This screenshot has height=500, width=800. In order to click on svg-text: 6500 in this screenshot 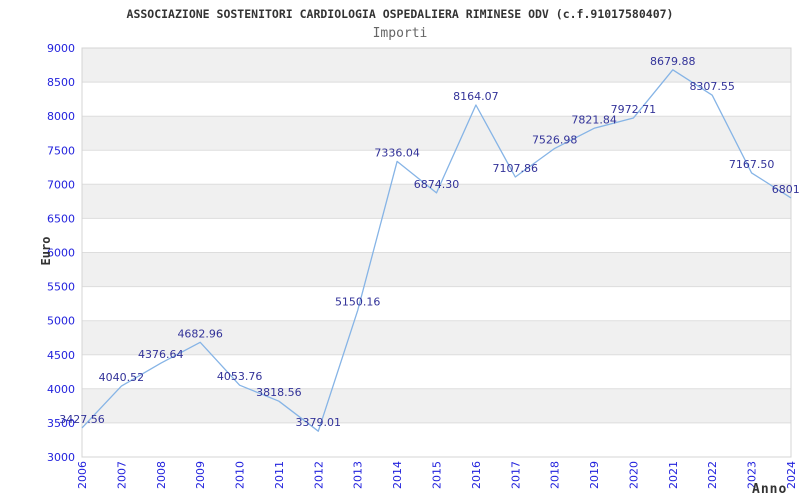, I will do `click(61, 218)`.